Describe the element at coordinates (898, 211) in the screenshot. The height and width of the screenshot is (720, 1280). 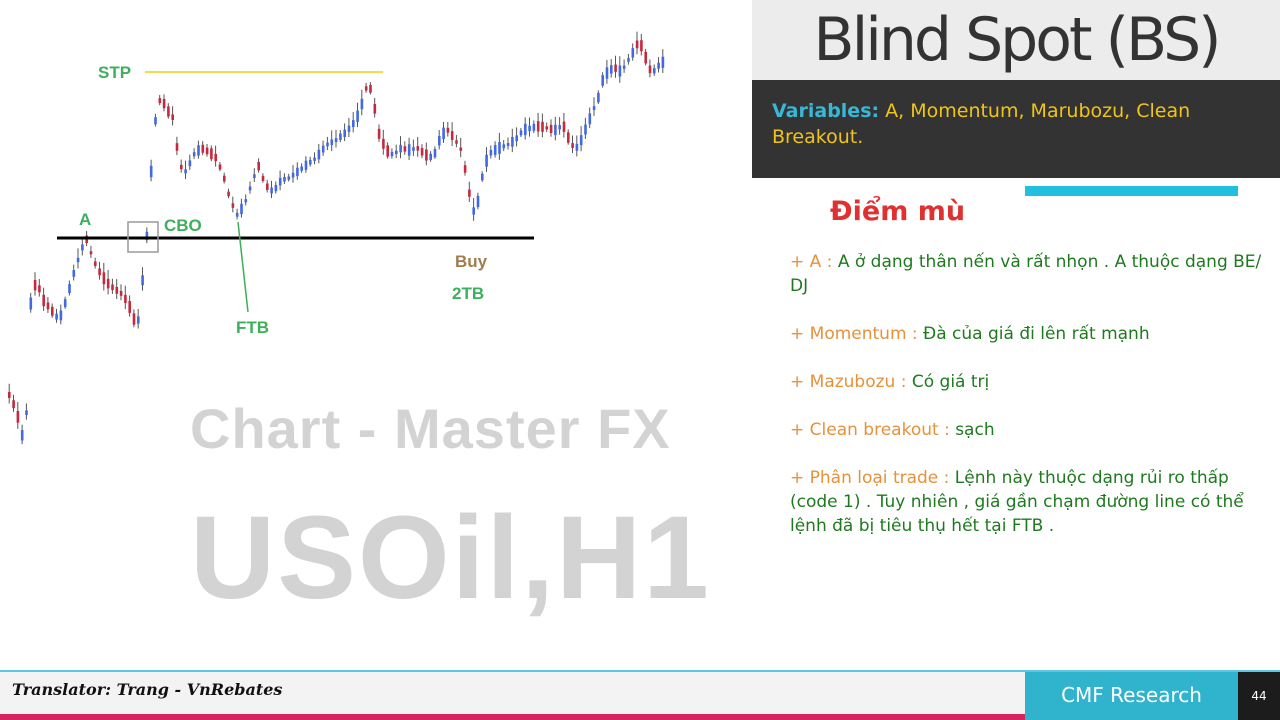
I see `section-title: Điểm mù` at that location.